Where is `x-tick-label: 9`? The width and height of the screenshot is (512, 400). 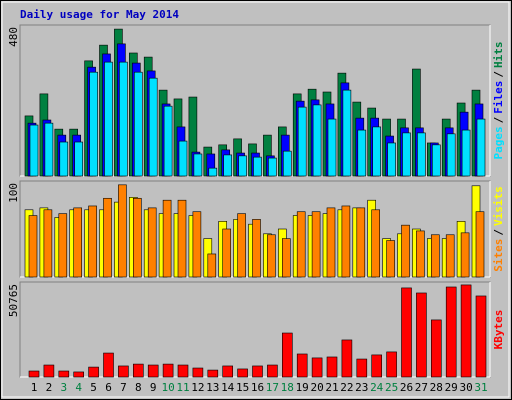
x-tick-label: 9 is located at coordinates (153, 387).